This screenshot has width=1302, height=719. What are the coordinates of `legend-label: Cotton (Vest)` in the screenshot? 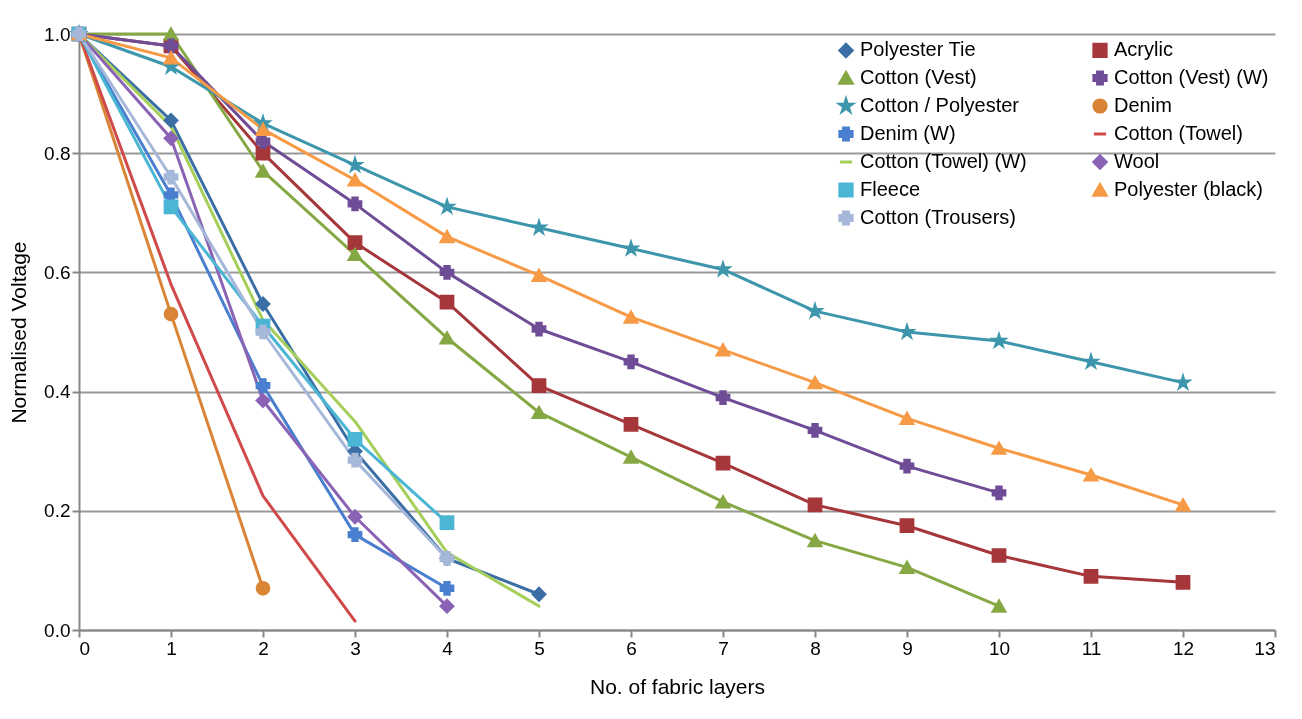 It's located at (918, 77).